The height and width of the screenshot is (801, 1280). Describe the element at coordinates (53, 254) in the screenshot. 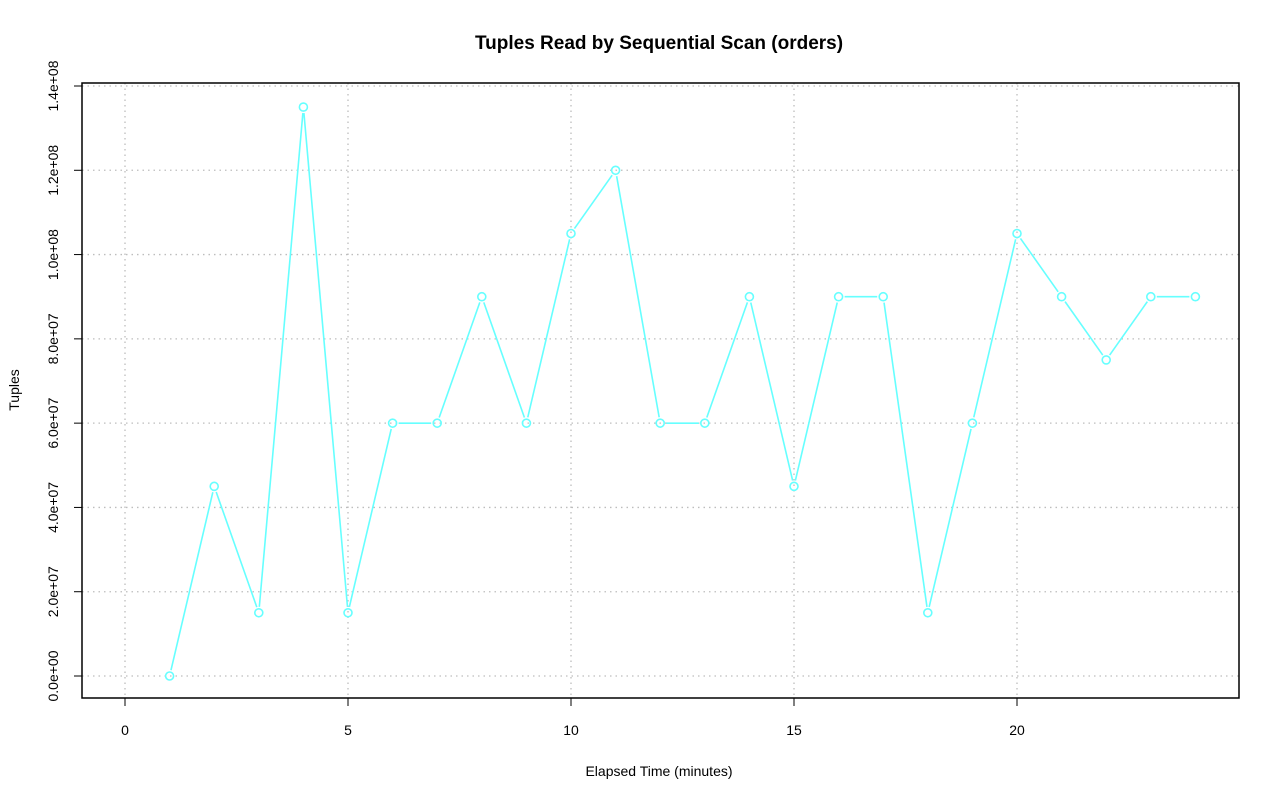

I see `y-tick-label: 1.0e+08` at that location.